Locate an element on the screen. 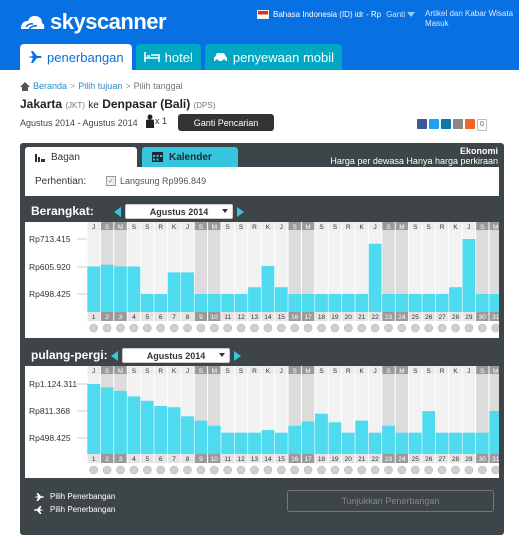 Image resolution: width=519 pixels, height=540 pixels. article-and-login-links: Artikel dan Kabar Wisata Masuk is located at coordinates (469, 18).